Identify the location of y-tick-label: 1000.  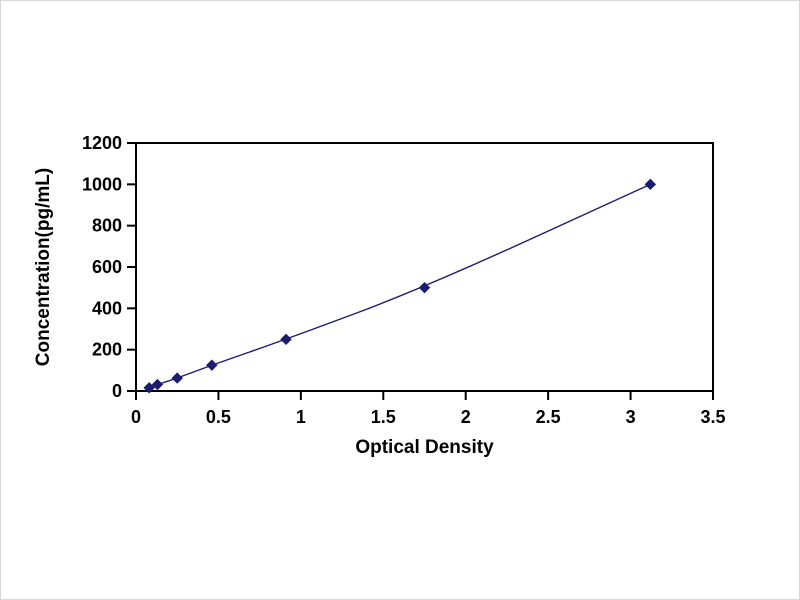
(102, 184).